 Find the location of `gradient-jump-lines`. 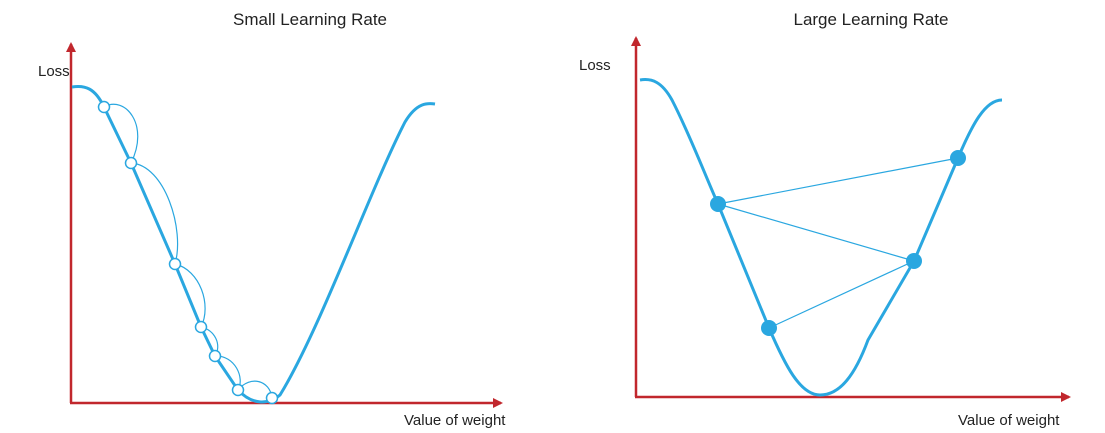

gradient-jump-lines is located at coordinates (838, 243).